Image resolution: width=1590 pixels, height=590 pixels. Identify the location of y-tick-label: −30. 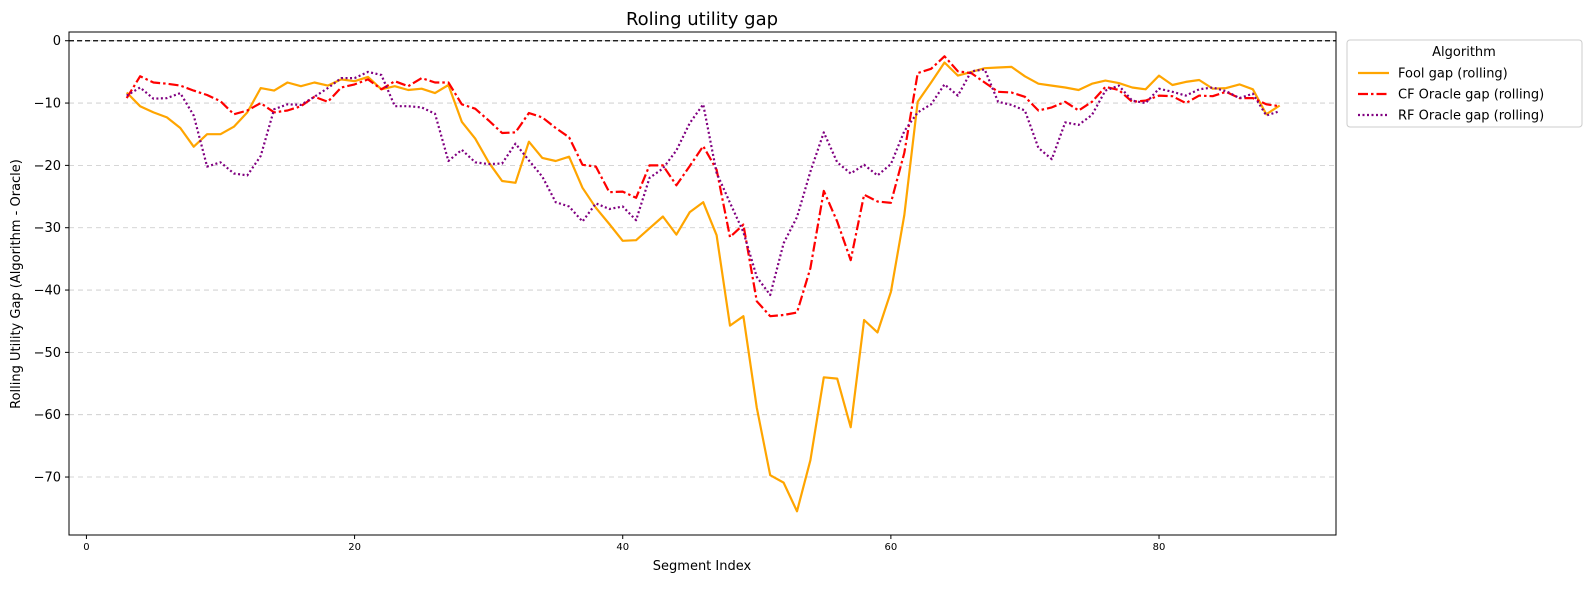
(47, 228).